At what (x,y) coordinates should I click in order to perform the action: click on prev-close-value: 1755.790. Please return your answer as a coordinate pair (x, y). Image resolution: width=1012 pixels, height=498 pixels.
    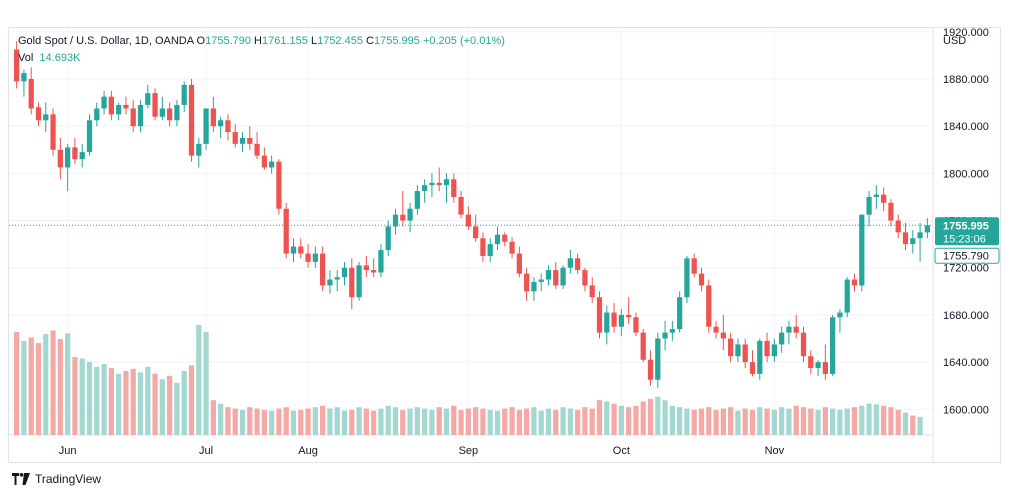
    Looking at the image, I should click on (966, 256).